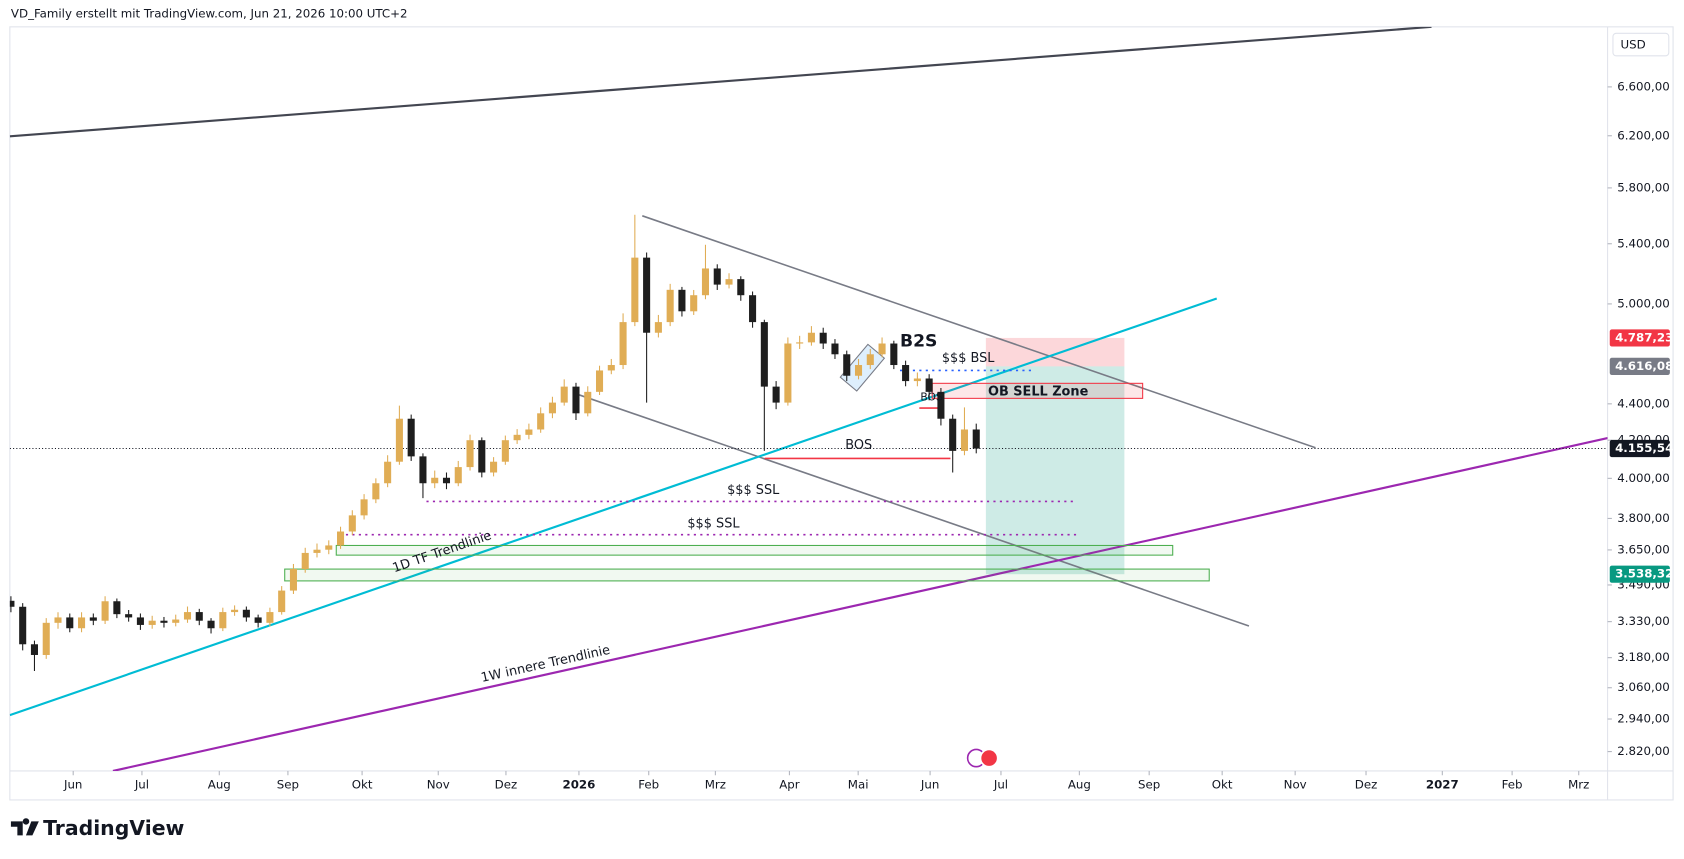 This screenshot has height=859, width=1684. What do you see at coordinates (1643, 86) in the screenshot?
I see `y-tick-label: 6.600,00` at bounding box center [1643, 86].